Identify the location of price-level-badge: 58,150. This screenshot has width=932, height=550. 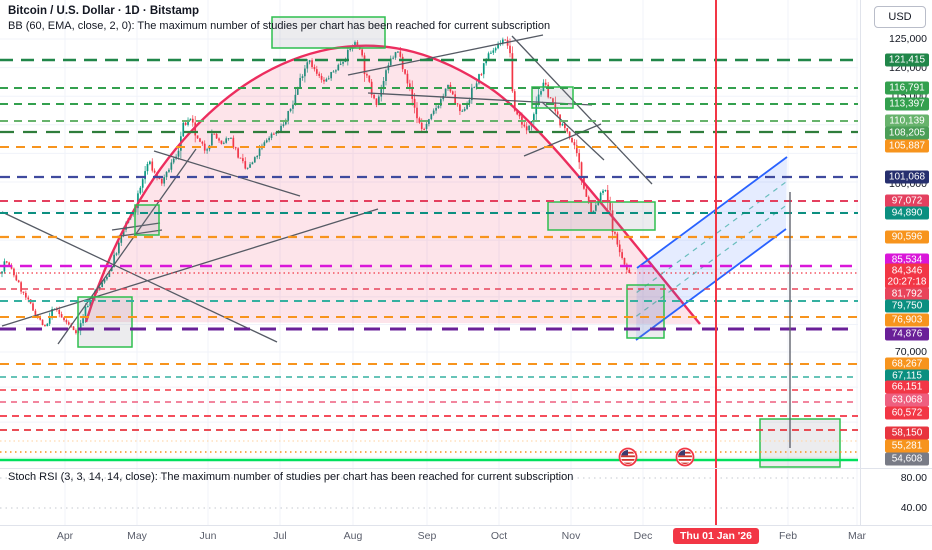
(907, 433).